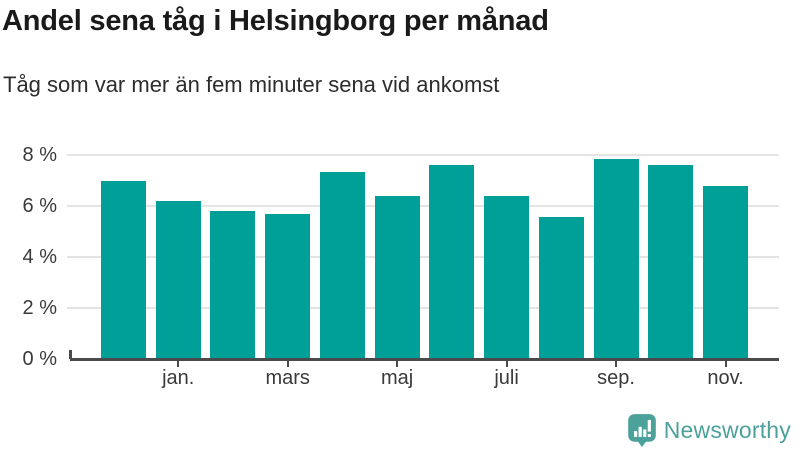  Describe the element at coordinates (287, 378) in the screenshot. I see `x-tick-label: mars` at that location.